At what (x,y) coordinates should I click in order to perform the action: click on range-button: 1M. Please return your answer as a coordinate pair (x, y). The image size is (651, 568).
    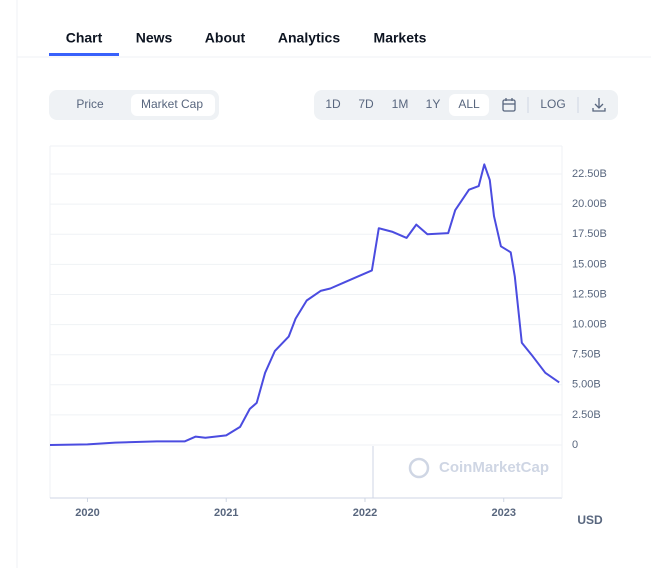
    Looking at the image, I should click on (400, 104).